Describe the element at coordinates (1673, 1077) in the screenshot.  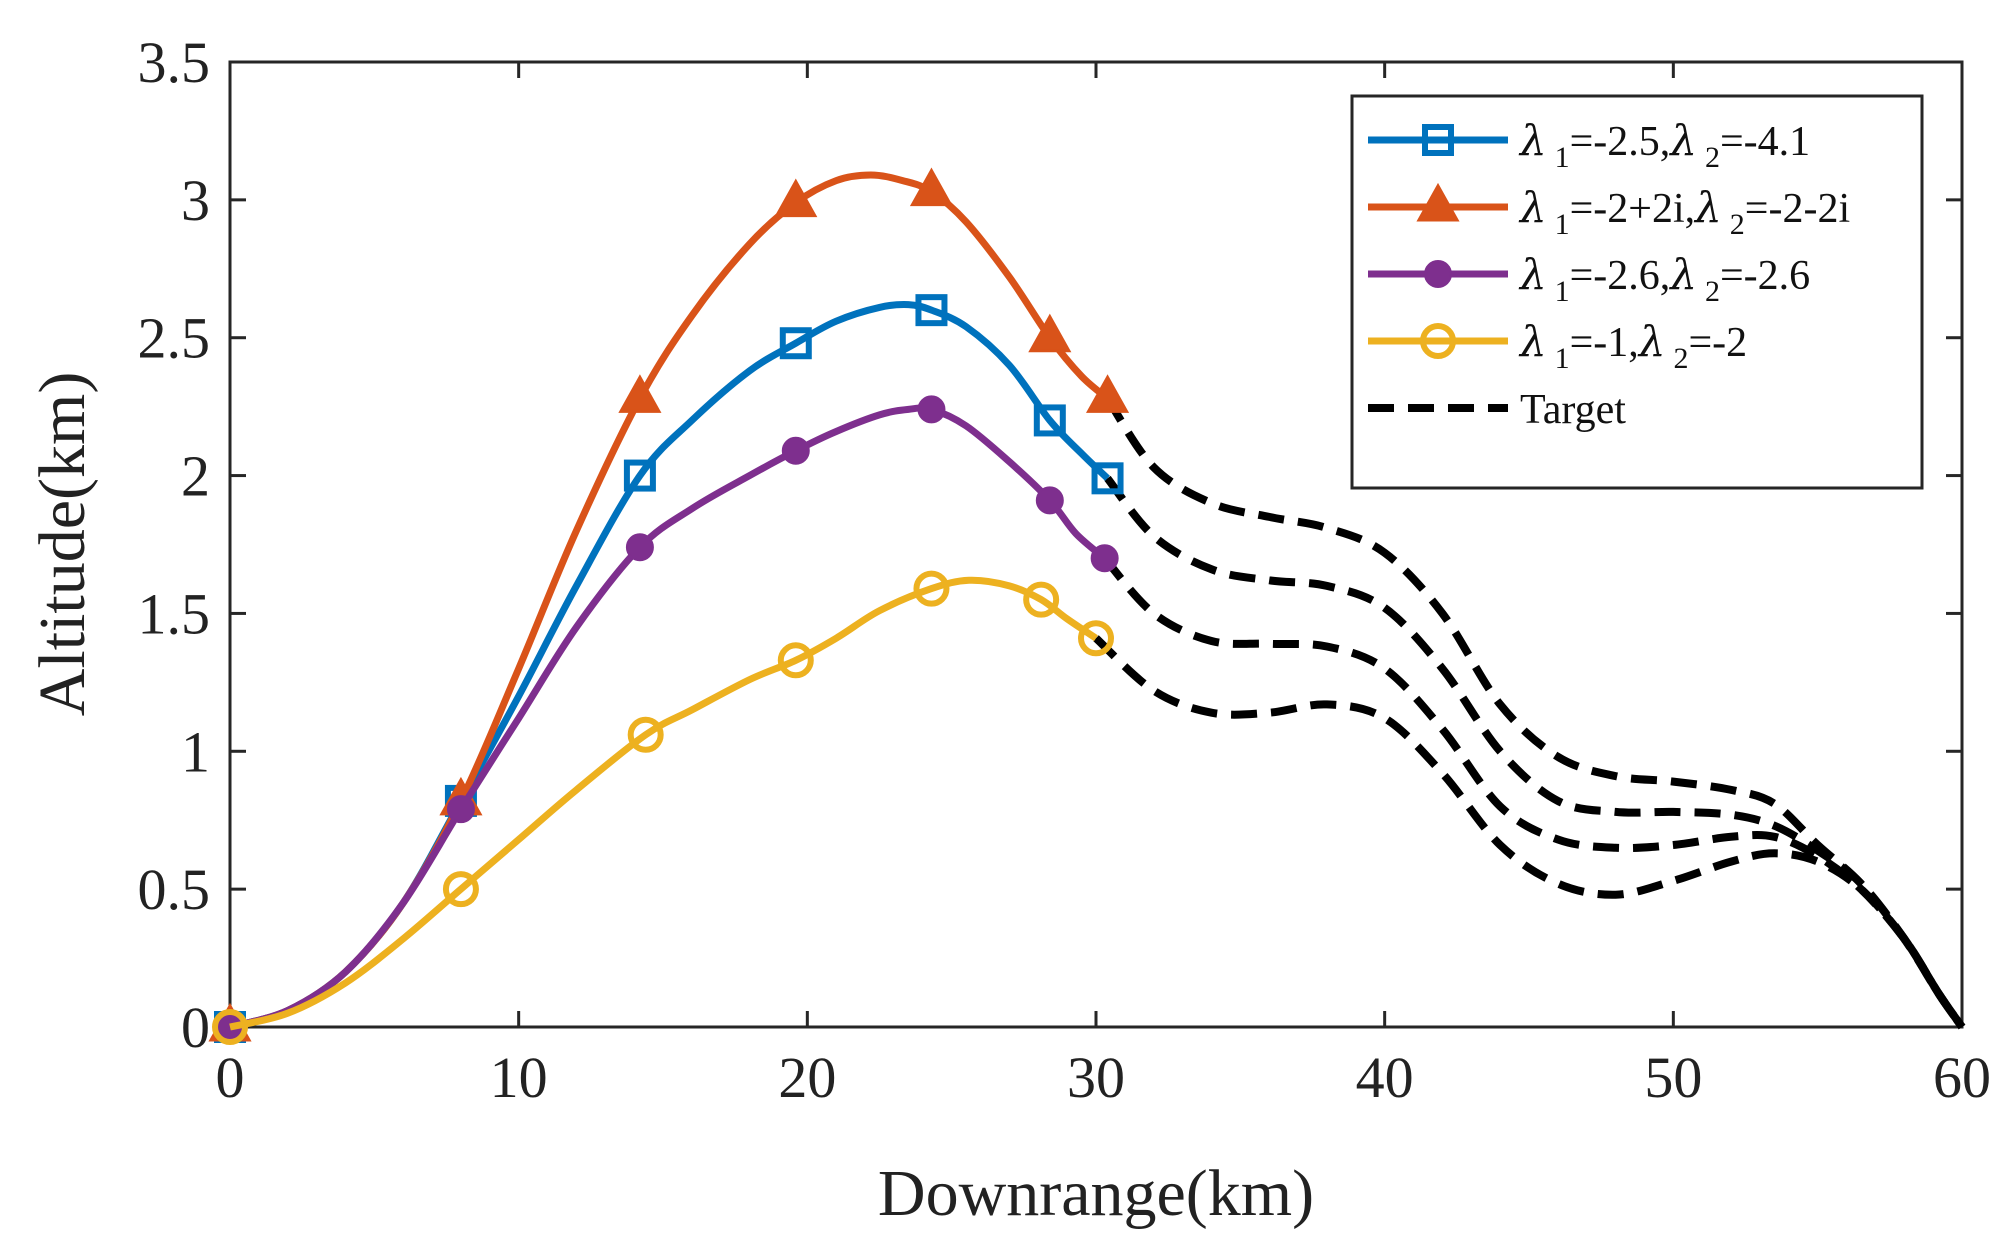
I see `x-tick-label: 50` at that location.